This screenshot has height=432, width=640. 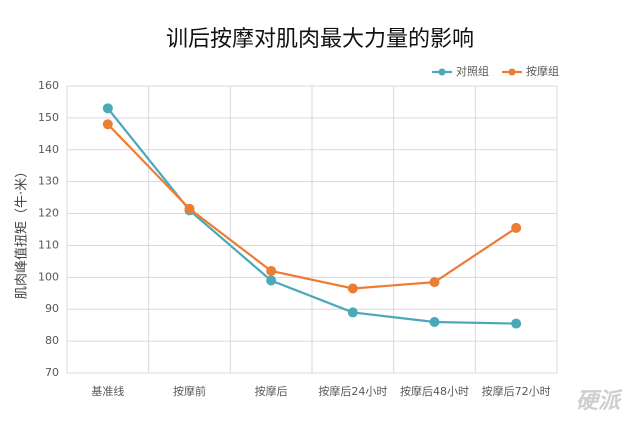 I want to click on x-tick-label: 按摩后48小时, so click(x=434, y=391).